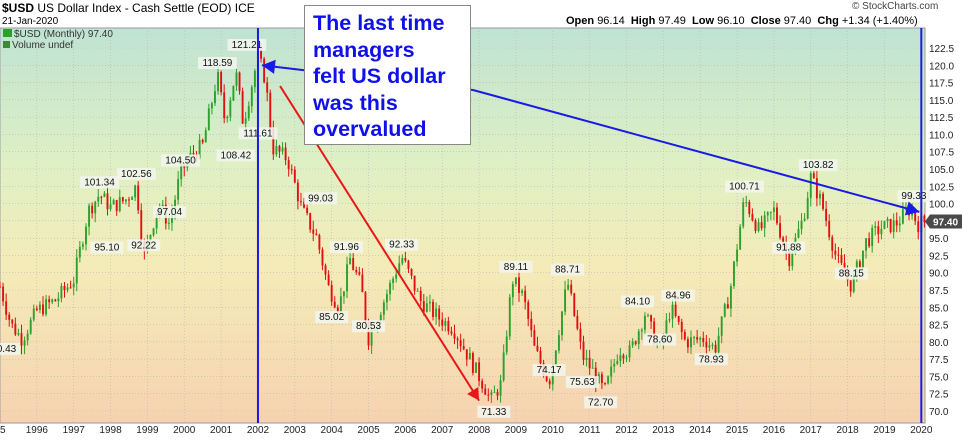 The width and height of the screenshot is (962, 440). Describe the element at coordinates (945, 223) in the screenshot. I see `last-price-value: 97.40` at that location.